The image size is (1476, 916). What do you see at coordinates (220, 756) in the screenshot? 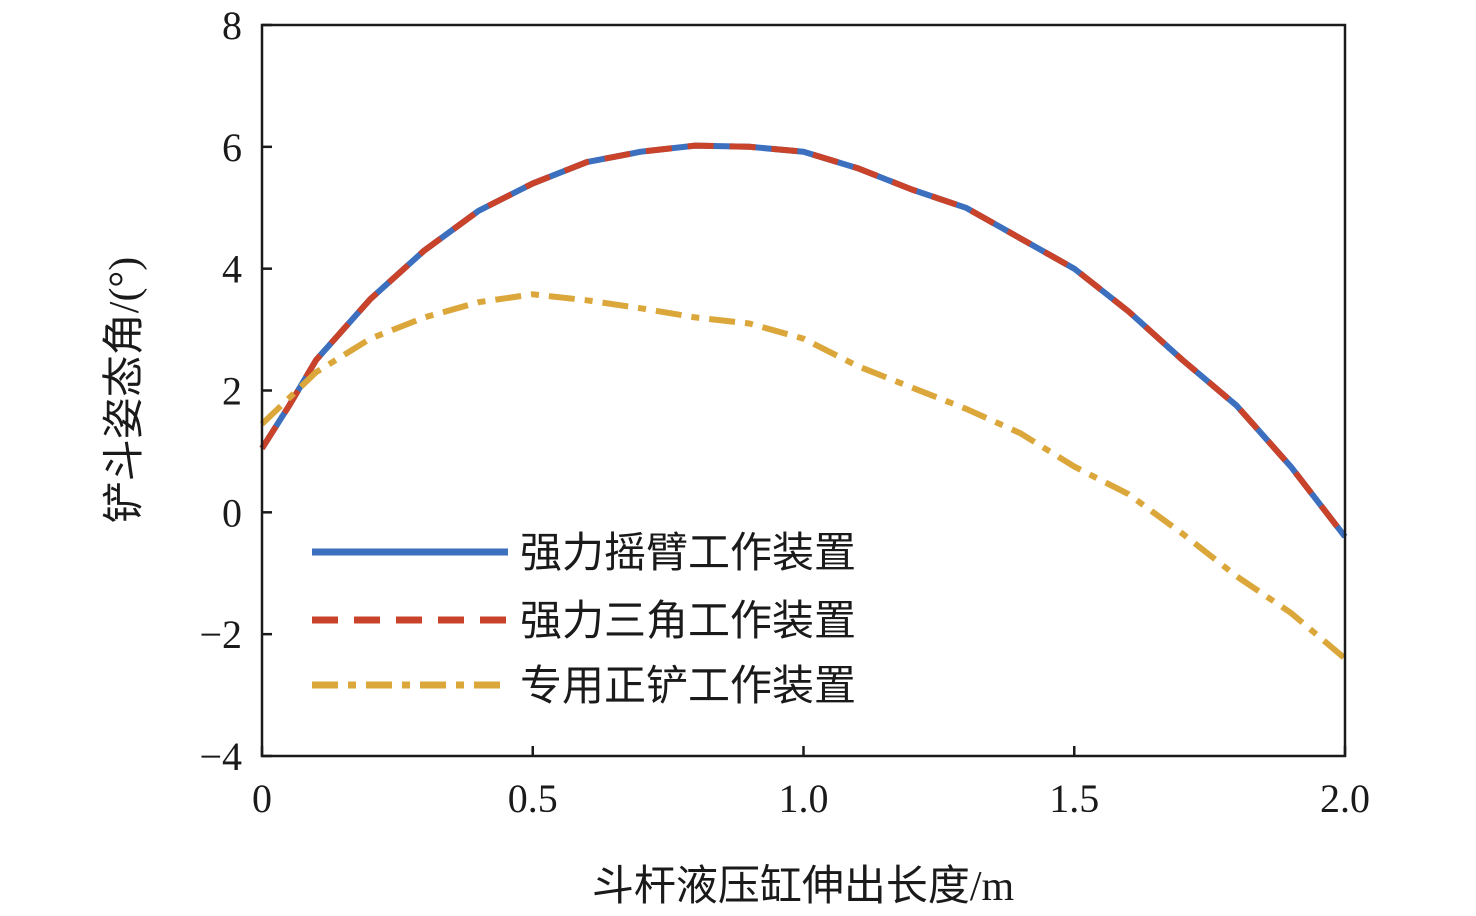
I see `y-tick-label: −4` at bounding box center [220, 756].